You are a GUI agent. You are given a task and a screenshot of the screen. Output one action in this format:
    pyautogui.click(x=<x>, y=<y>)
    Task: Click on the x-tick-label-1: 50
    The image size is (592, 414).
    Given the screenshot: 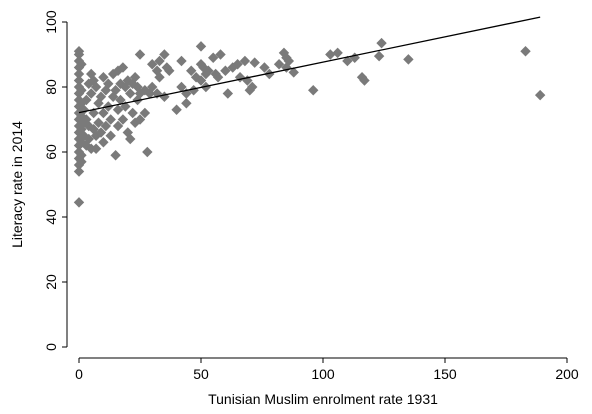 What is the action you would take?
    pyautogui.click(x=201, y=374)
    